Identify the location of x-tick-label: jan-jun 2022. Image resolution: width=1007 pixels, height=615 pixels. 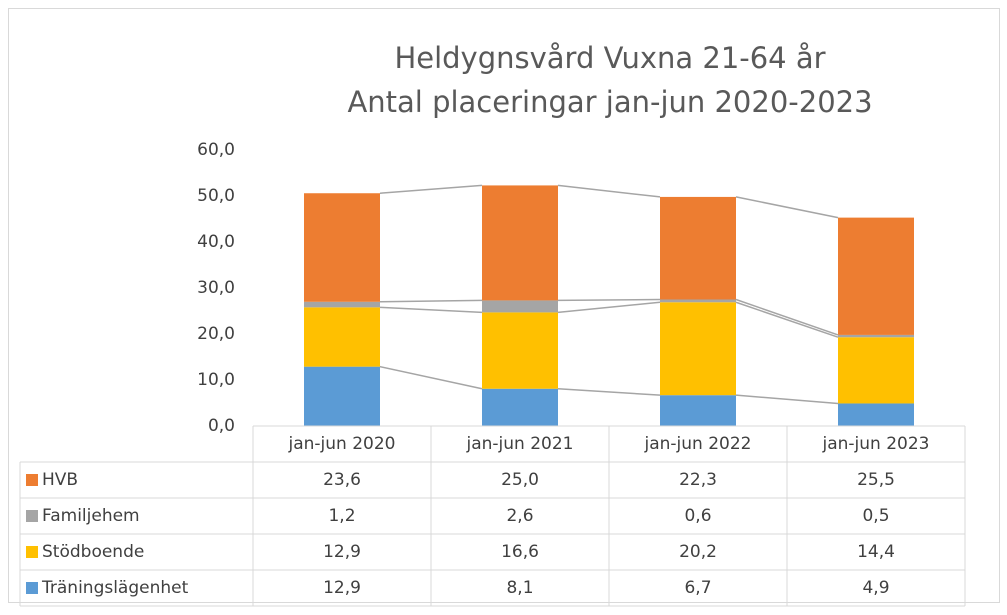
(698, 444).